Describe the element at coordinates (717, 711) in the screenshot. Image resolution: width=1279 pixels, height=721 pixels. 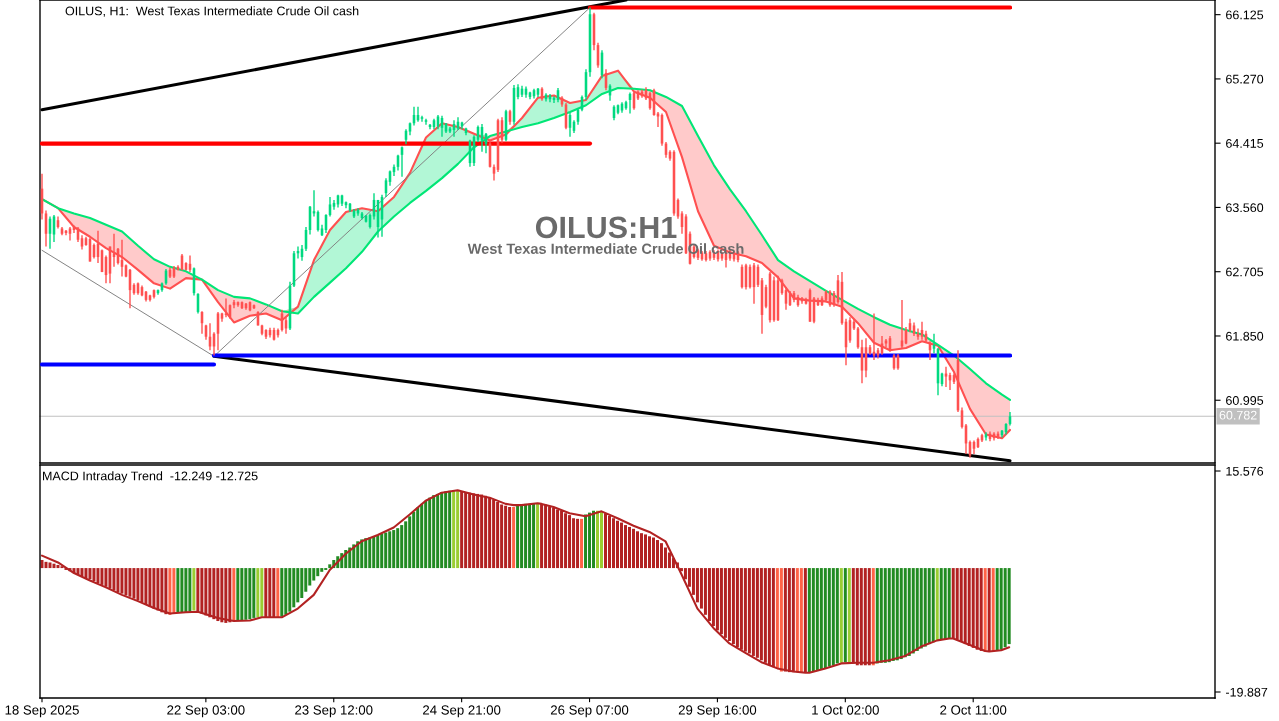
I see `x-tick-label: 29 Sep 16:00` at that location.